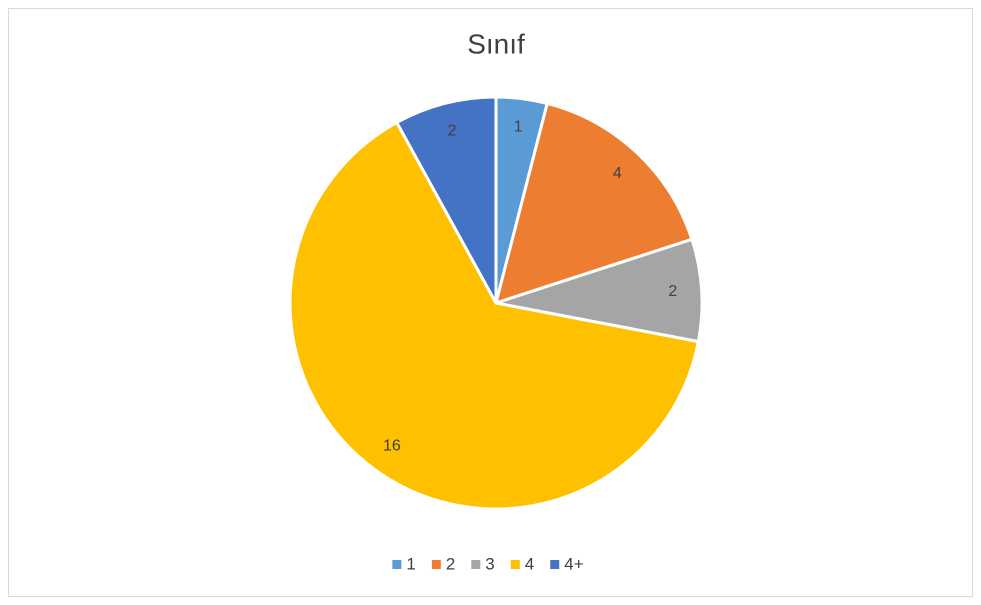 The image size is (981, 605). I want to click on legend-label: 4+, so click(573, 563).